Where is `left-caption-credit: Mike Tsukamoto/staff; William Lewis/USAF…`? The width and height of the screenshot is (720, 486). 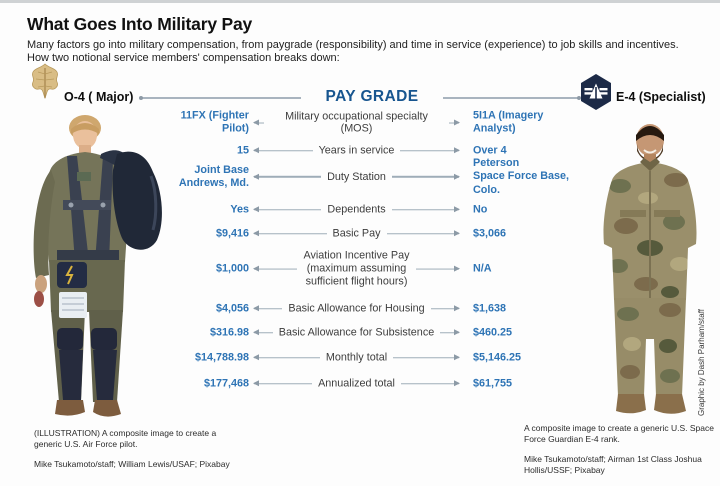 left-caption-credit: Mike Tsukamoto/staff; William Lewis/USAF… is located at coordinates (132, 463).